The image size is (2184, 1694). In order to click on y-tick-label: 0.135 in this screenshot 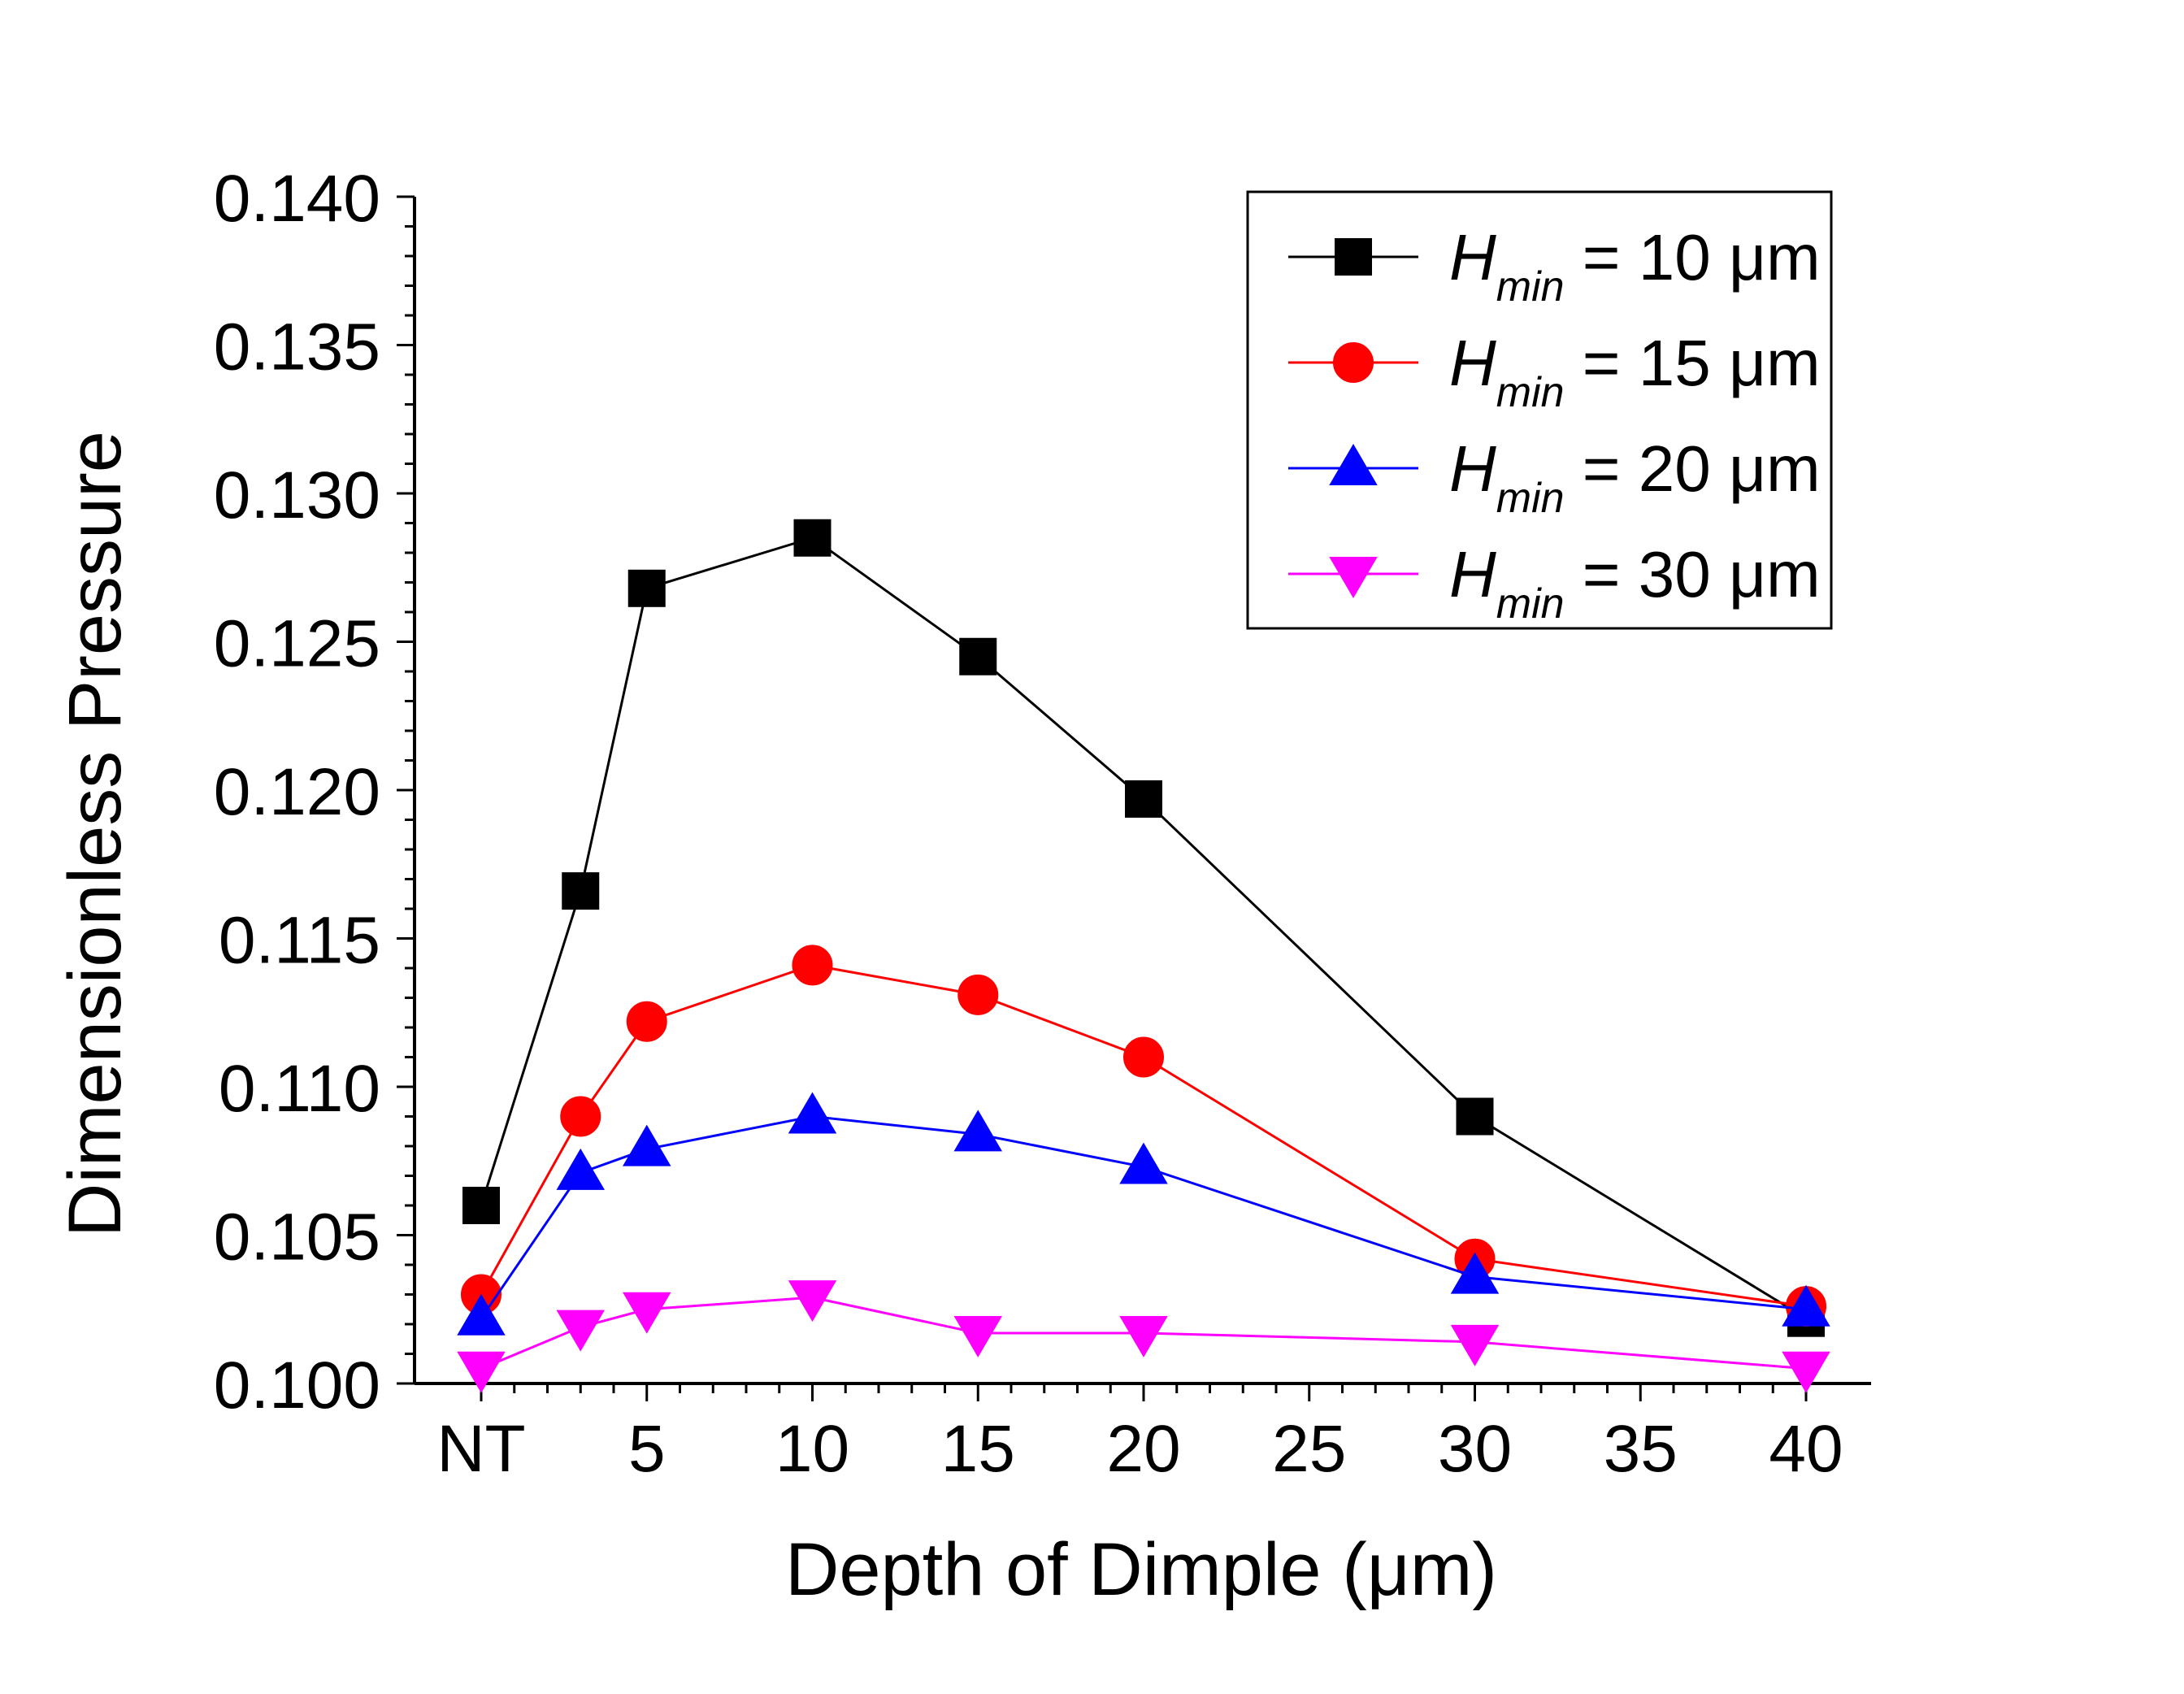, I will do `click(297, 347)`.